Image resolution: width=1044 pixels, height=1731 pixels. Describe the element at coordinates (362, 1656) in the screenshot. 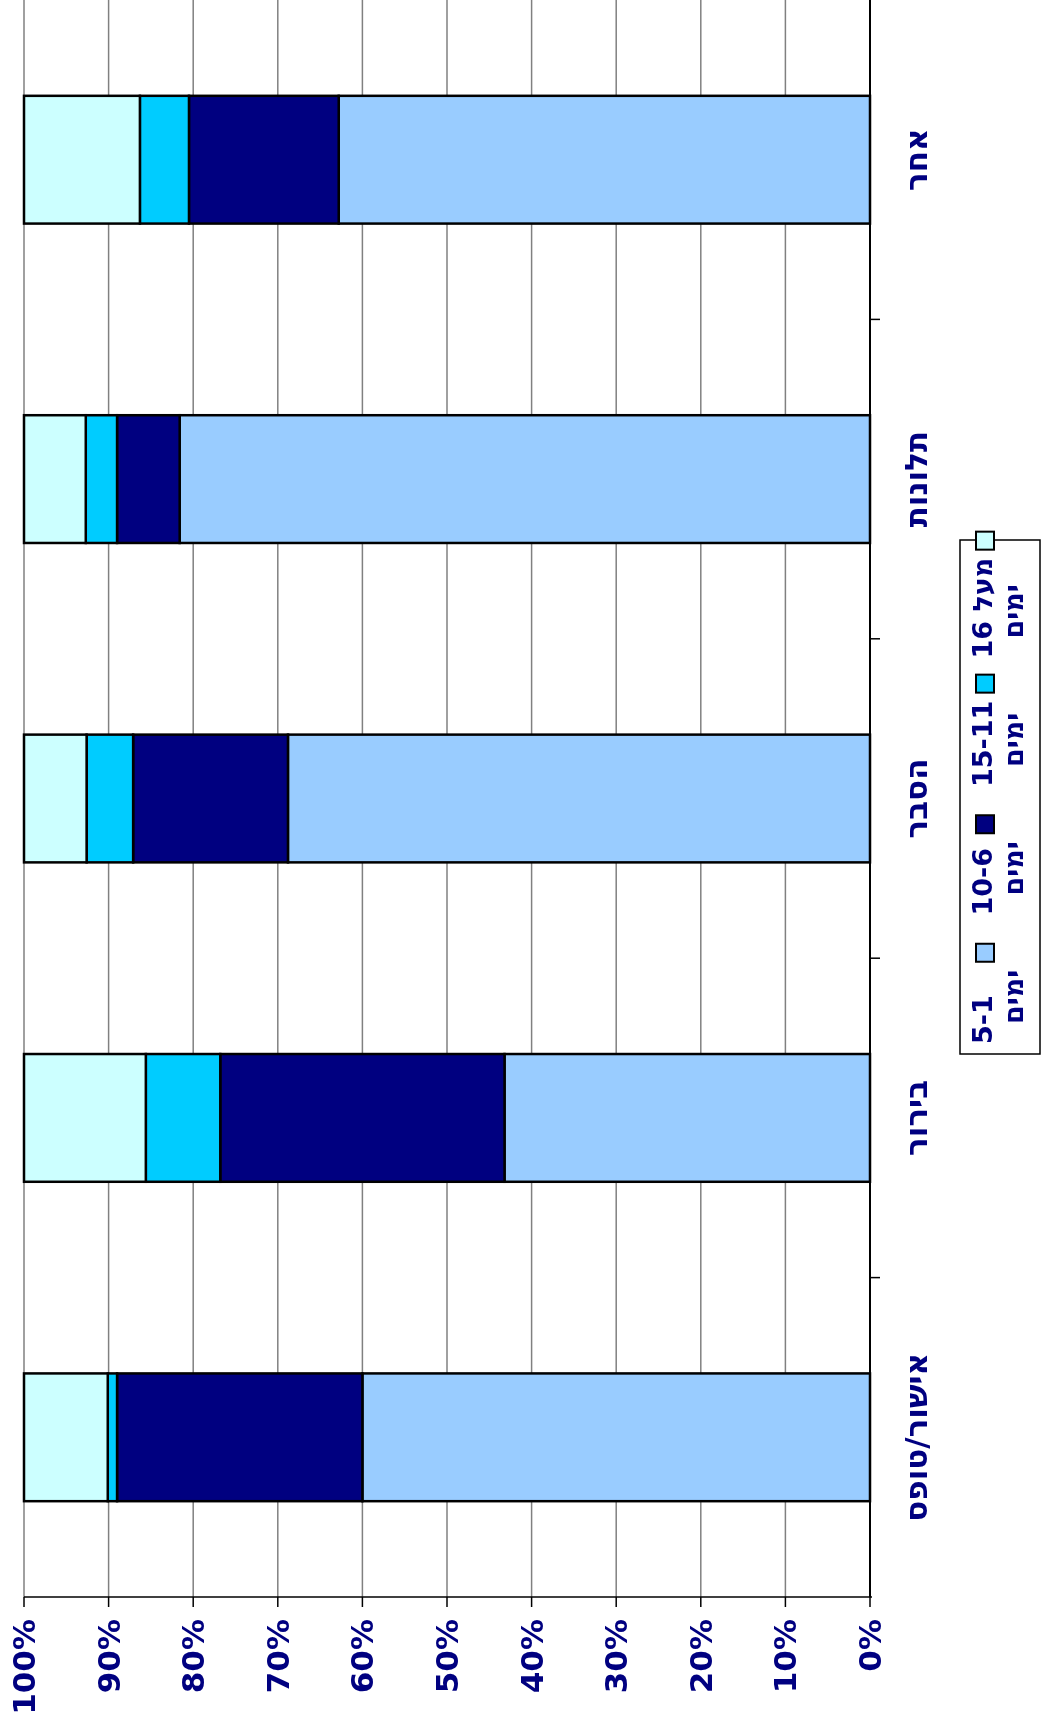

I see `x-tick-label: 60%` at that location.